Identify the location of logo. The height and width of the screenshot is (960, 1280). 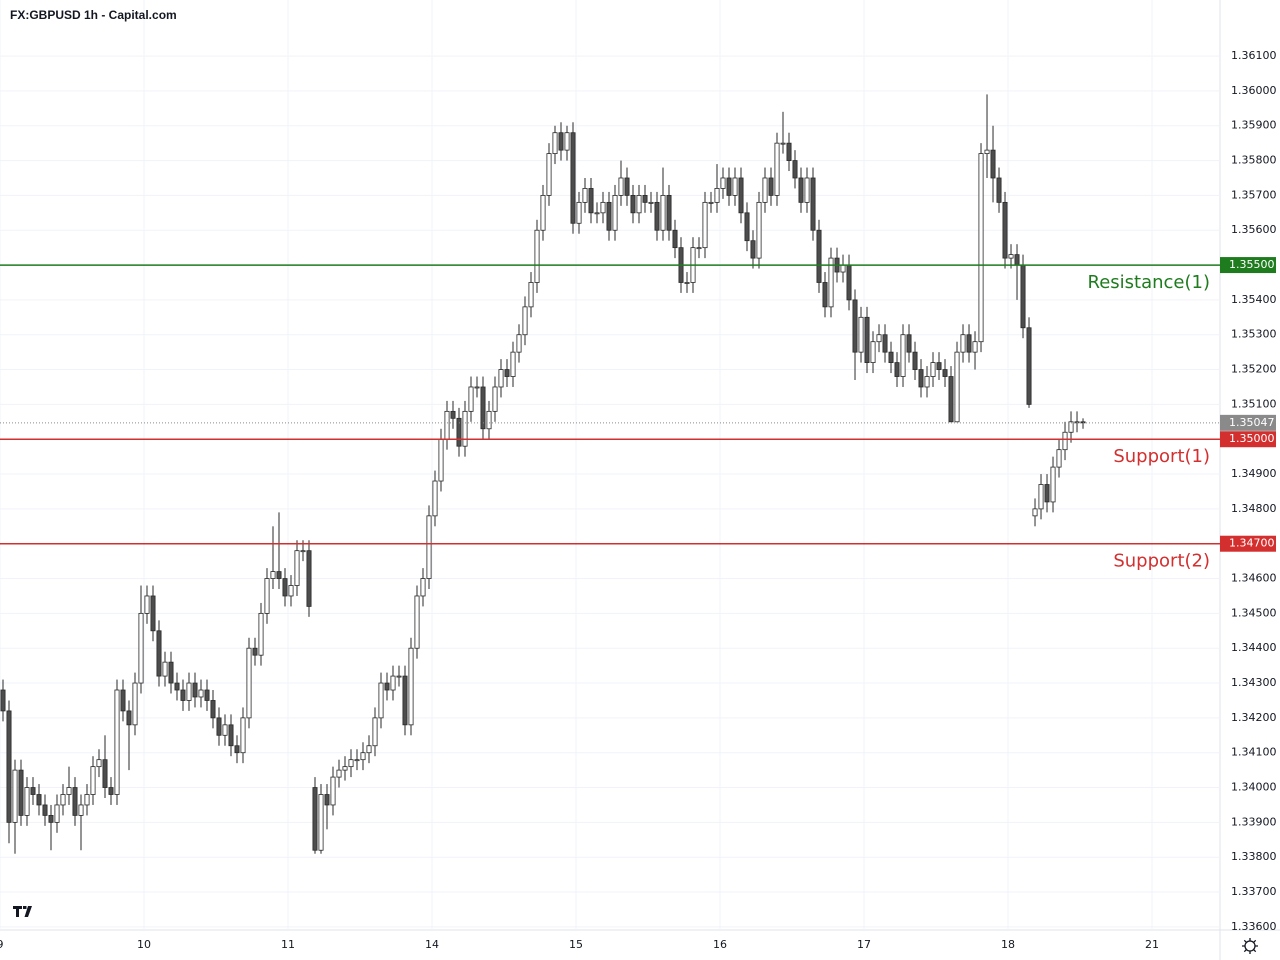
(25, 911).